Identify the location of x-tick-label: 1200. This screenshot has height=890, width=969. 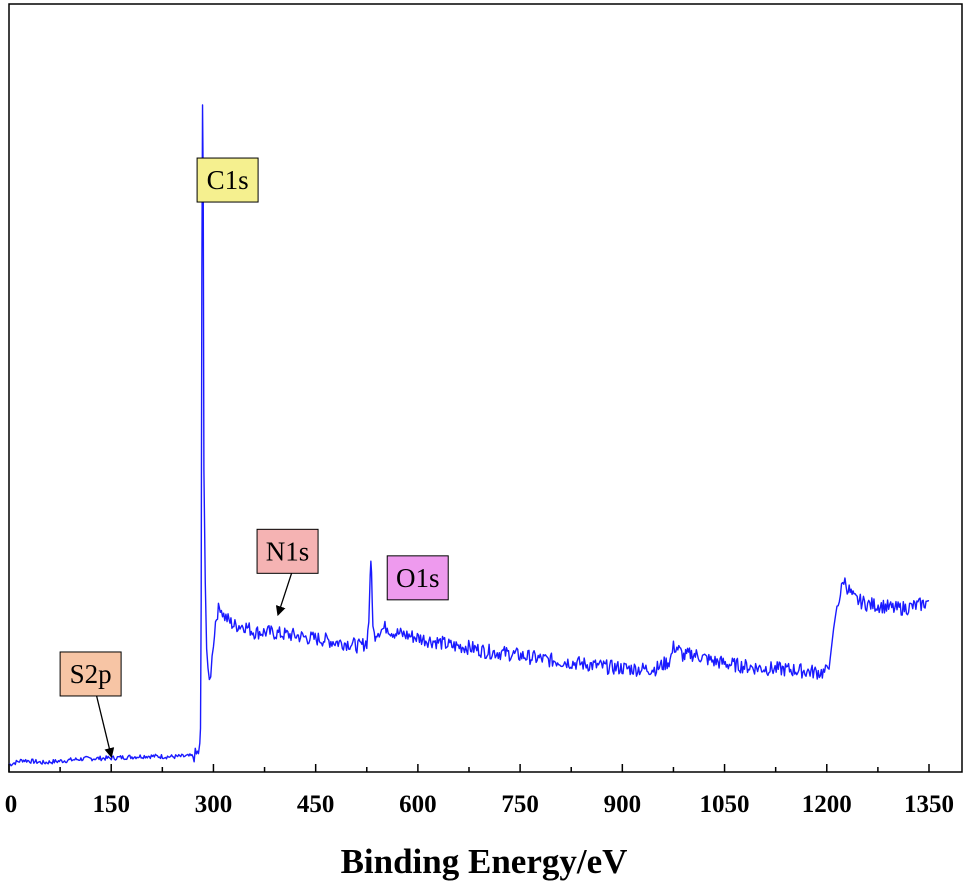
(827, 804).